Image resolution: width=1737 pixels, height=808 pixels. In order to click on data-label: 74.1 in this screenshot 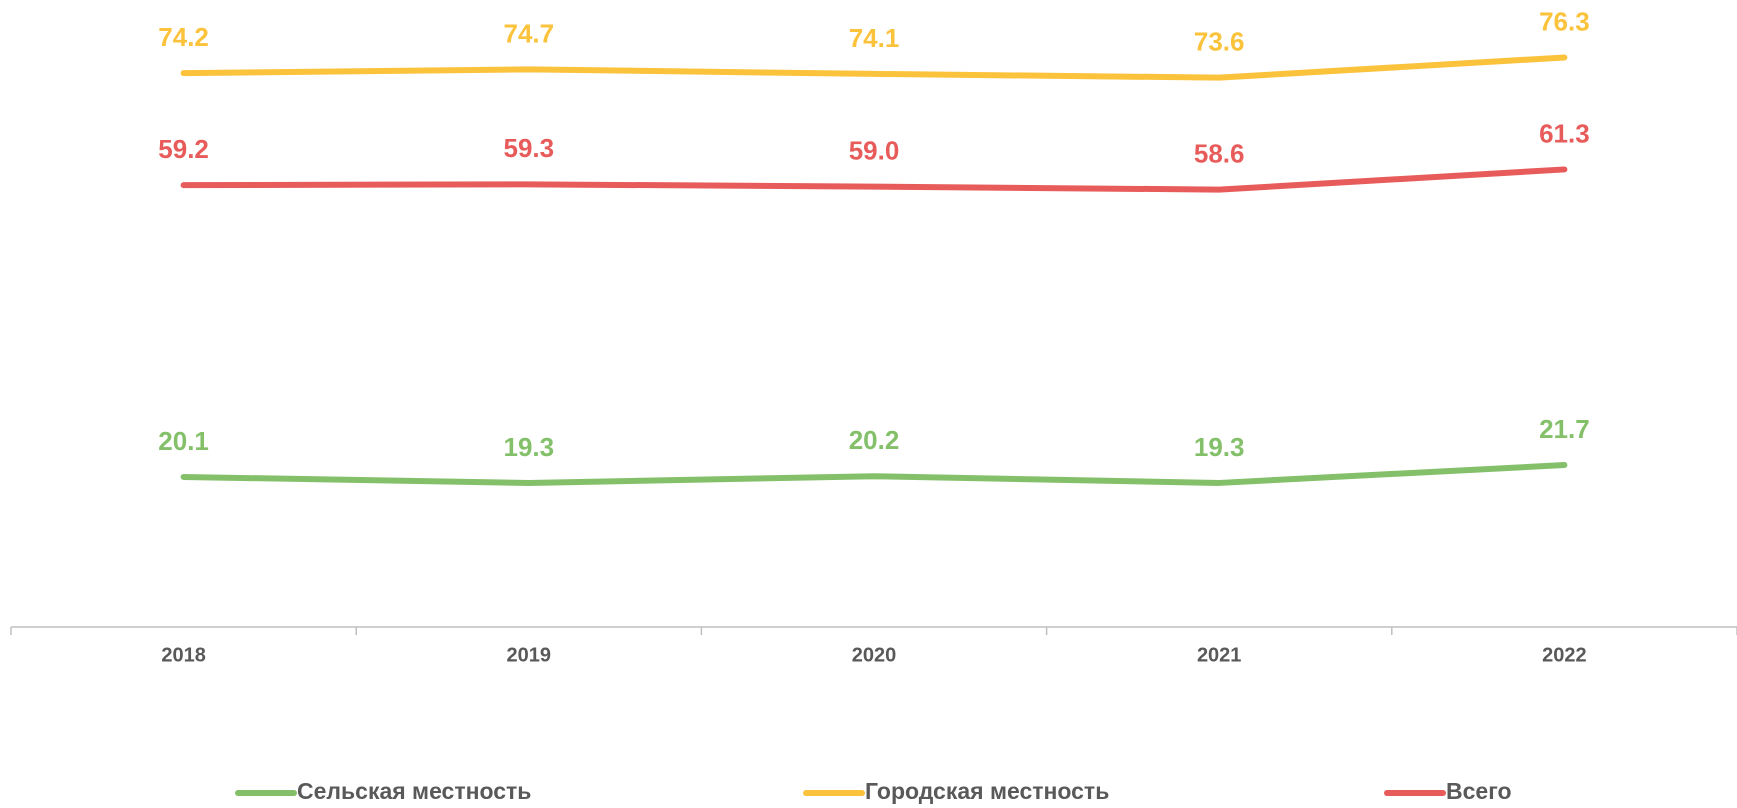, I will do `click(874, 38)`.